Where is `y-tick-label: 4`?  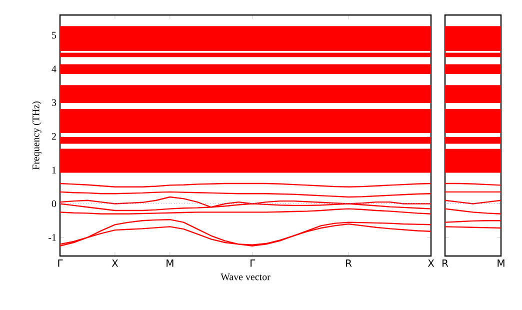
y-tick-label: 4 is located at coordinates (54, 69).